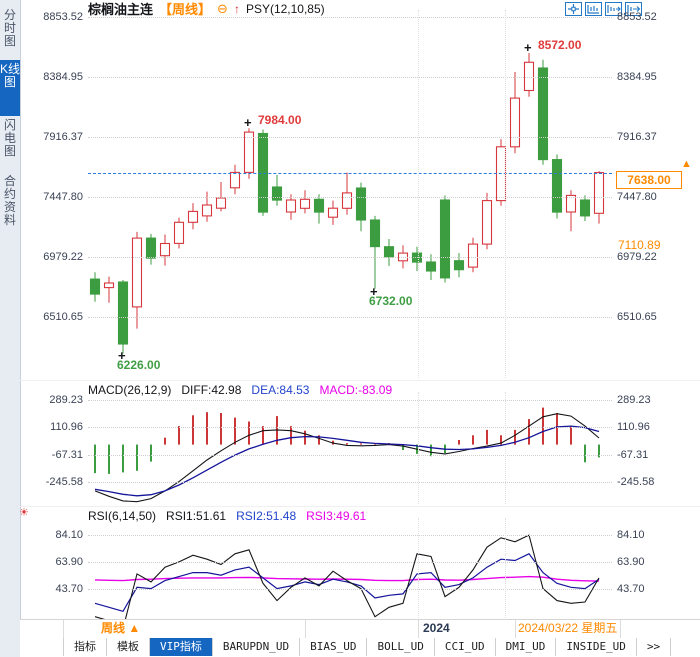  What do you see at coordinates (465, 647) in the screenshot?
I see `tab-7: CCI_UD` at bounding box center [465, 647].